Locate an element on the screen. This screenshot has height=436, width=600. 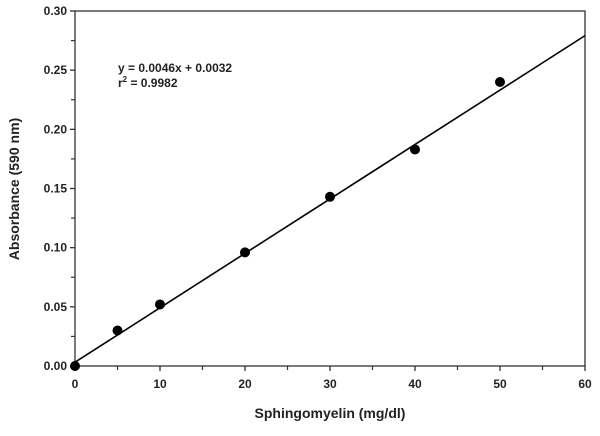
x-tick-label: 60 is located at coordinates (585, 384).